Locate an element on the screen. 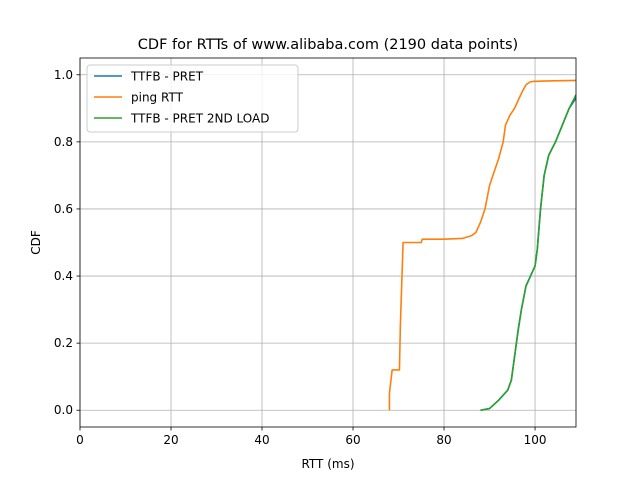 Image resolution: width=640 pixels, height=484 pixels. x-axis-label: RTT (ms) is located at coordinates (327, 464).